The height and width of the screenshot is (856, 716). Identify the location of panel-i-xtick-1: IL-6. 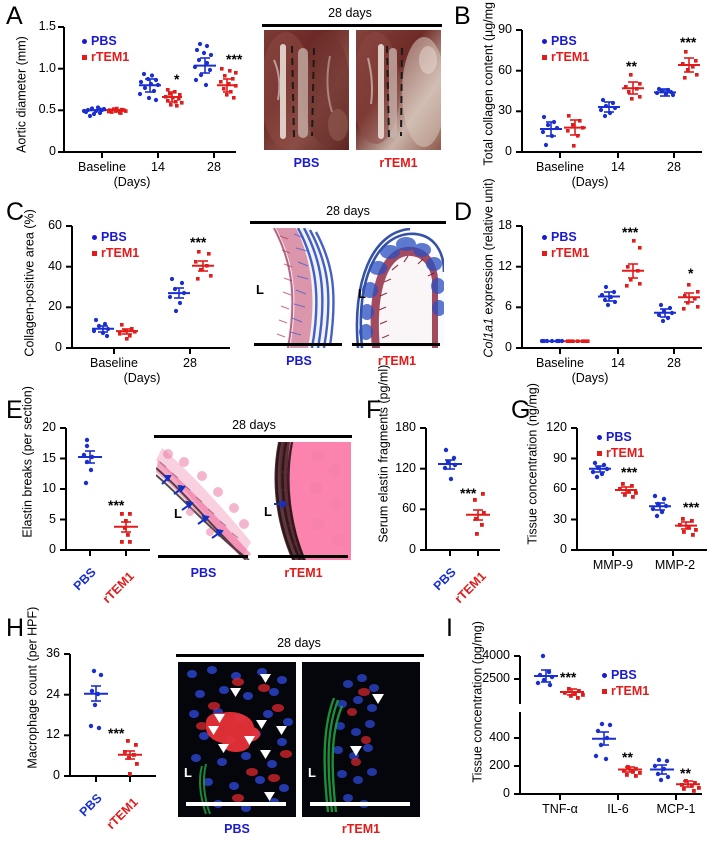
(618, 809).